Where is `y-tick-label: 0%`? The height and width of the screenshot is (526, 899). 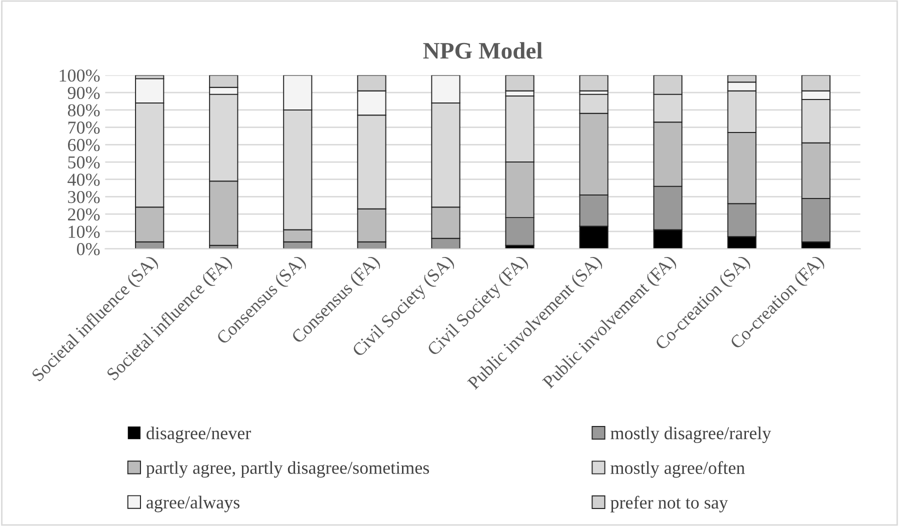
y-tick-label: 0% is located at coordinates (88, 249).